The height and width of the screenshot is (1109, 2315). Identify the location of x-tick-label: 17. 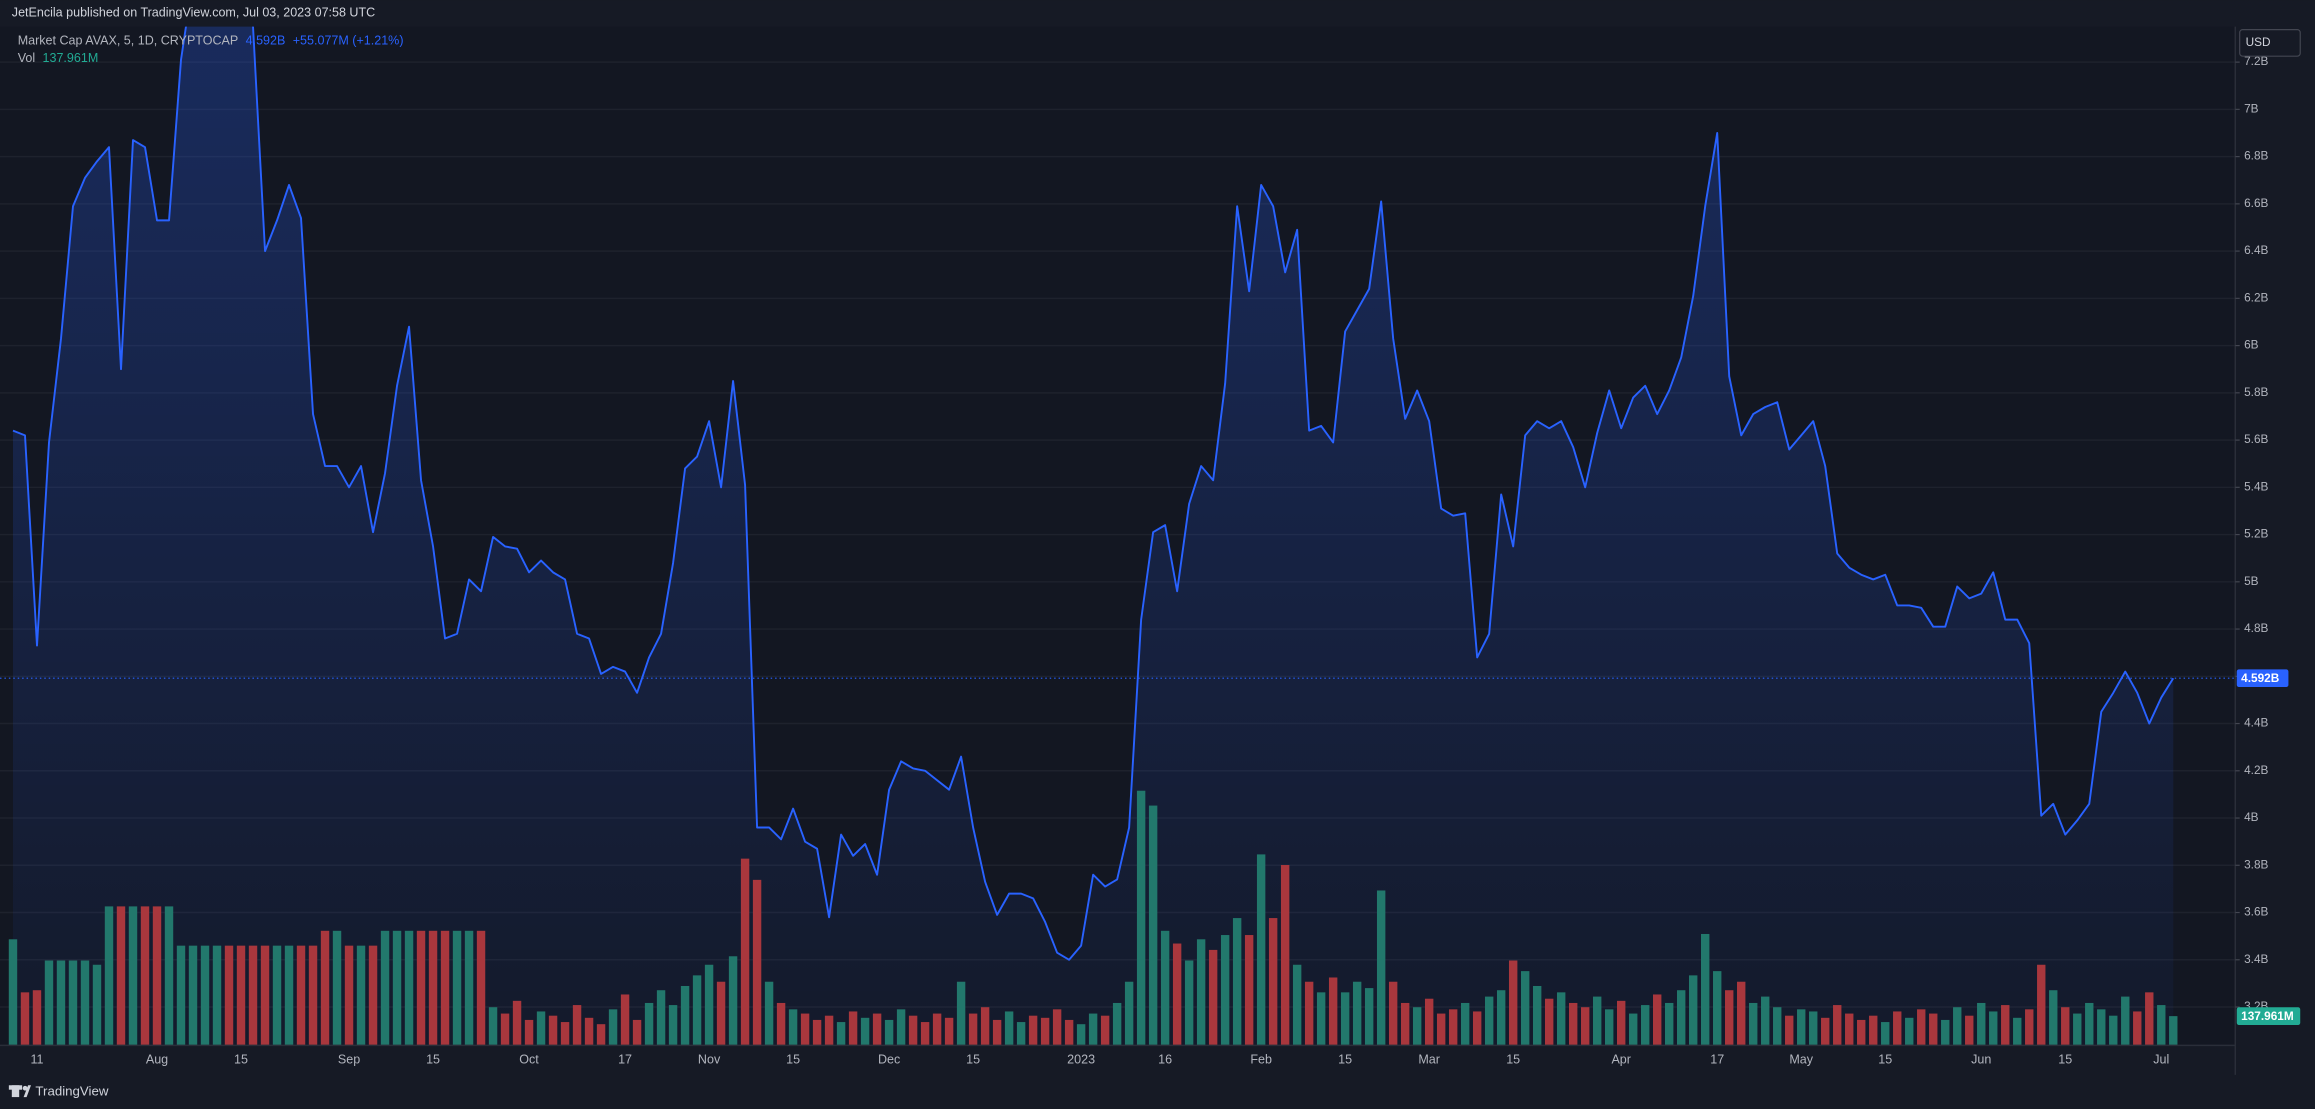
(625, 1059).